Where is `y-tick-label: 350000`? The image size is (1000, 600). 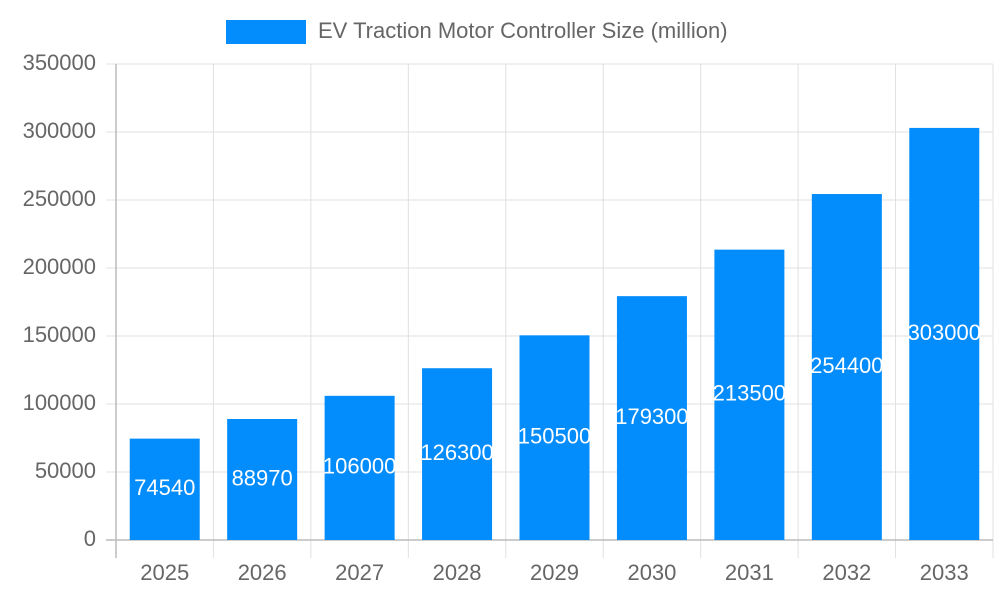 y-tick-label: 350000 is located at coordinates (59, 62).